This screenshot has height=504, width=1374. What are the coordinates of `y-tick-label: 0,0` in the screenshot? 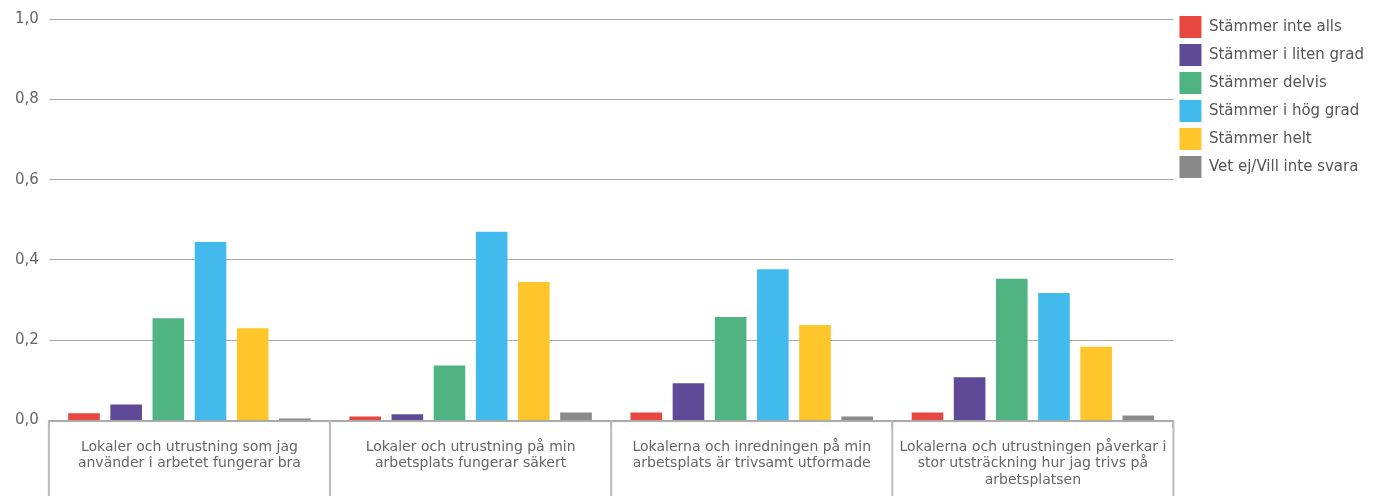 It's located at (27, 419).